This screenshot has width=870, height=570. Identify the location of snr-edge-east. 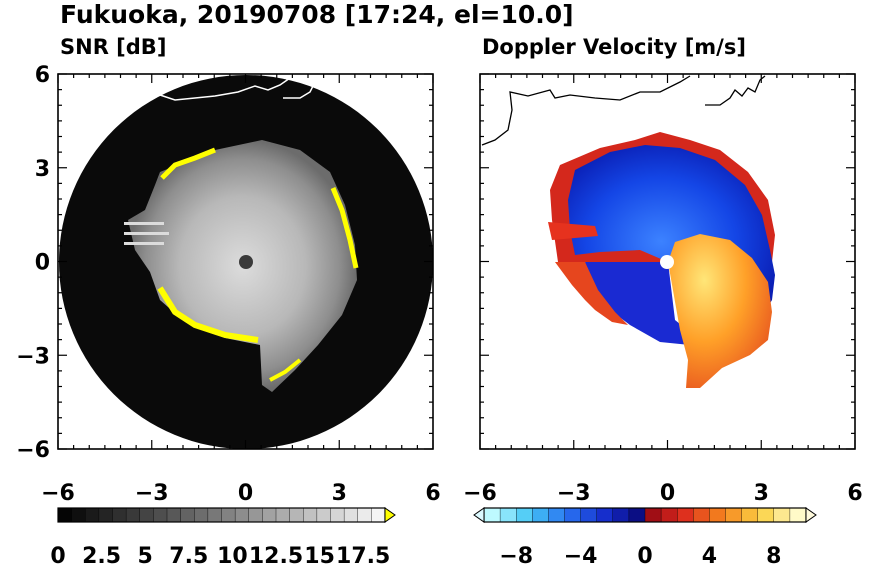
(344, 228).